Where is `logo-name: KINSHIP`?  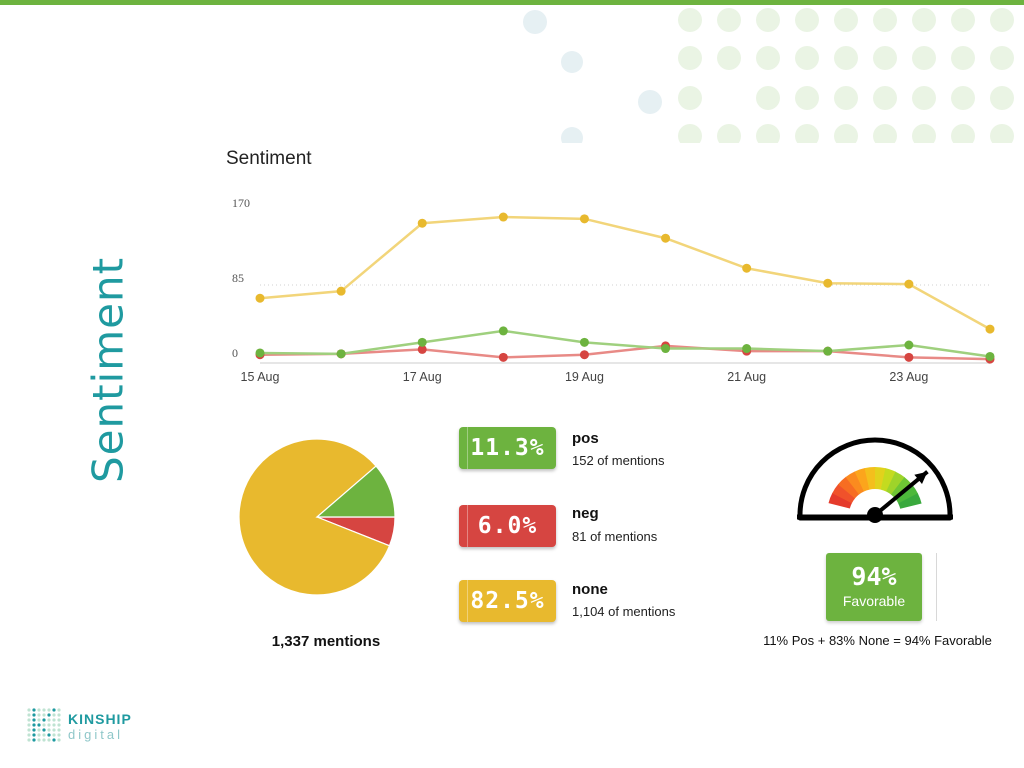
logo-name: KINSHIP is located at coordinates (100, 719).